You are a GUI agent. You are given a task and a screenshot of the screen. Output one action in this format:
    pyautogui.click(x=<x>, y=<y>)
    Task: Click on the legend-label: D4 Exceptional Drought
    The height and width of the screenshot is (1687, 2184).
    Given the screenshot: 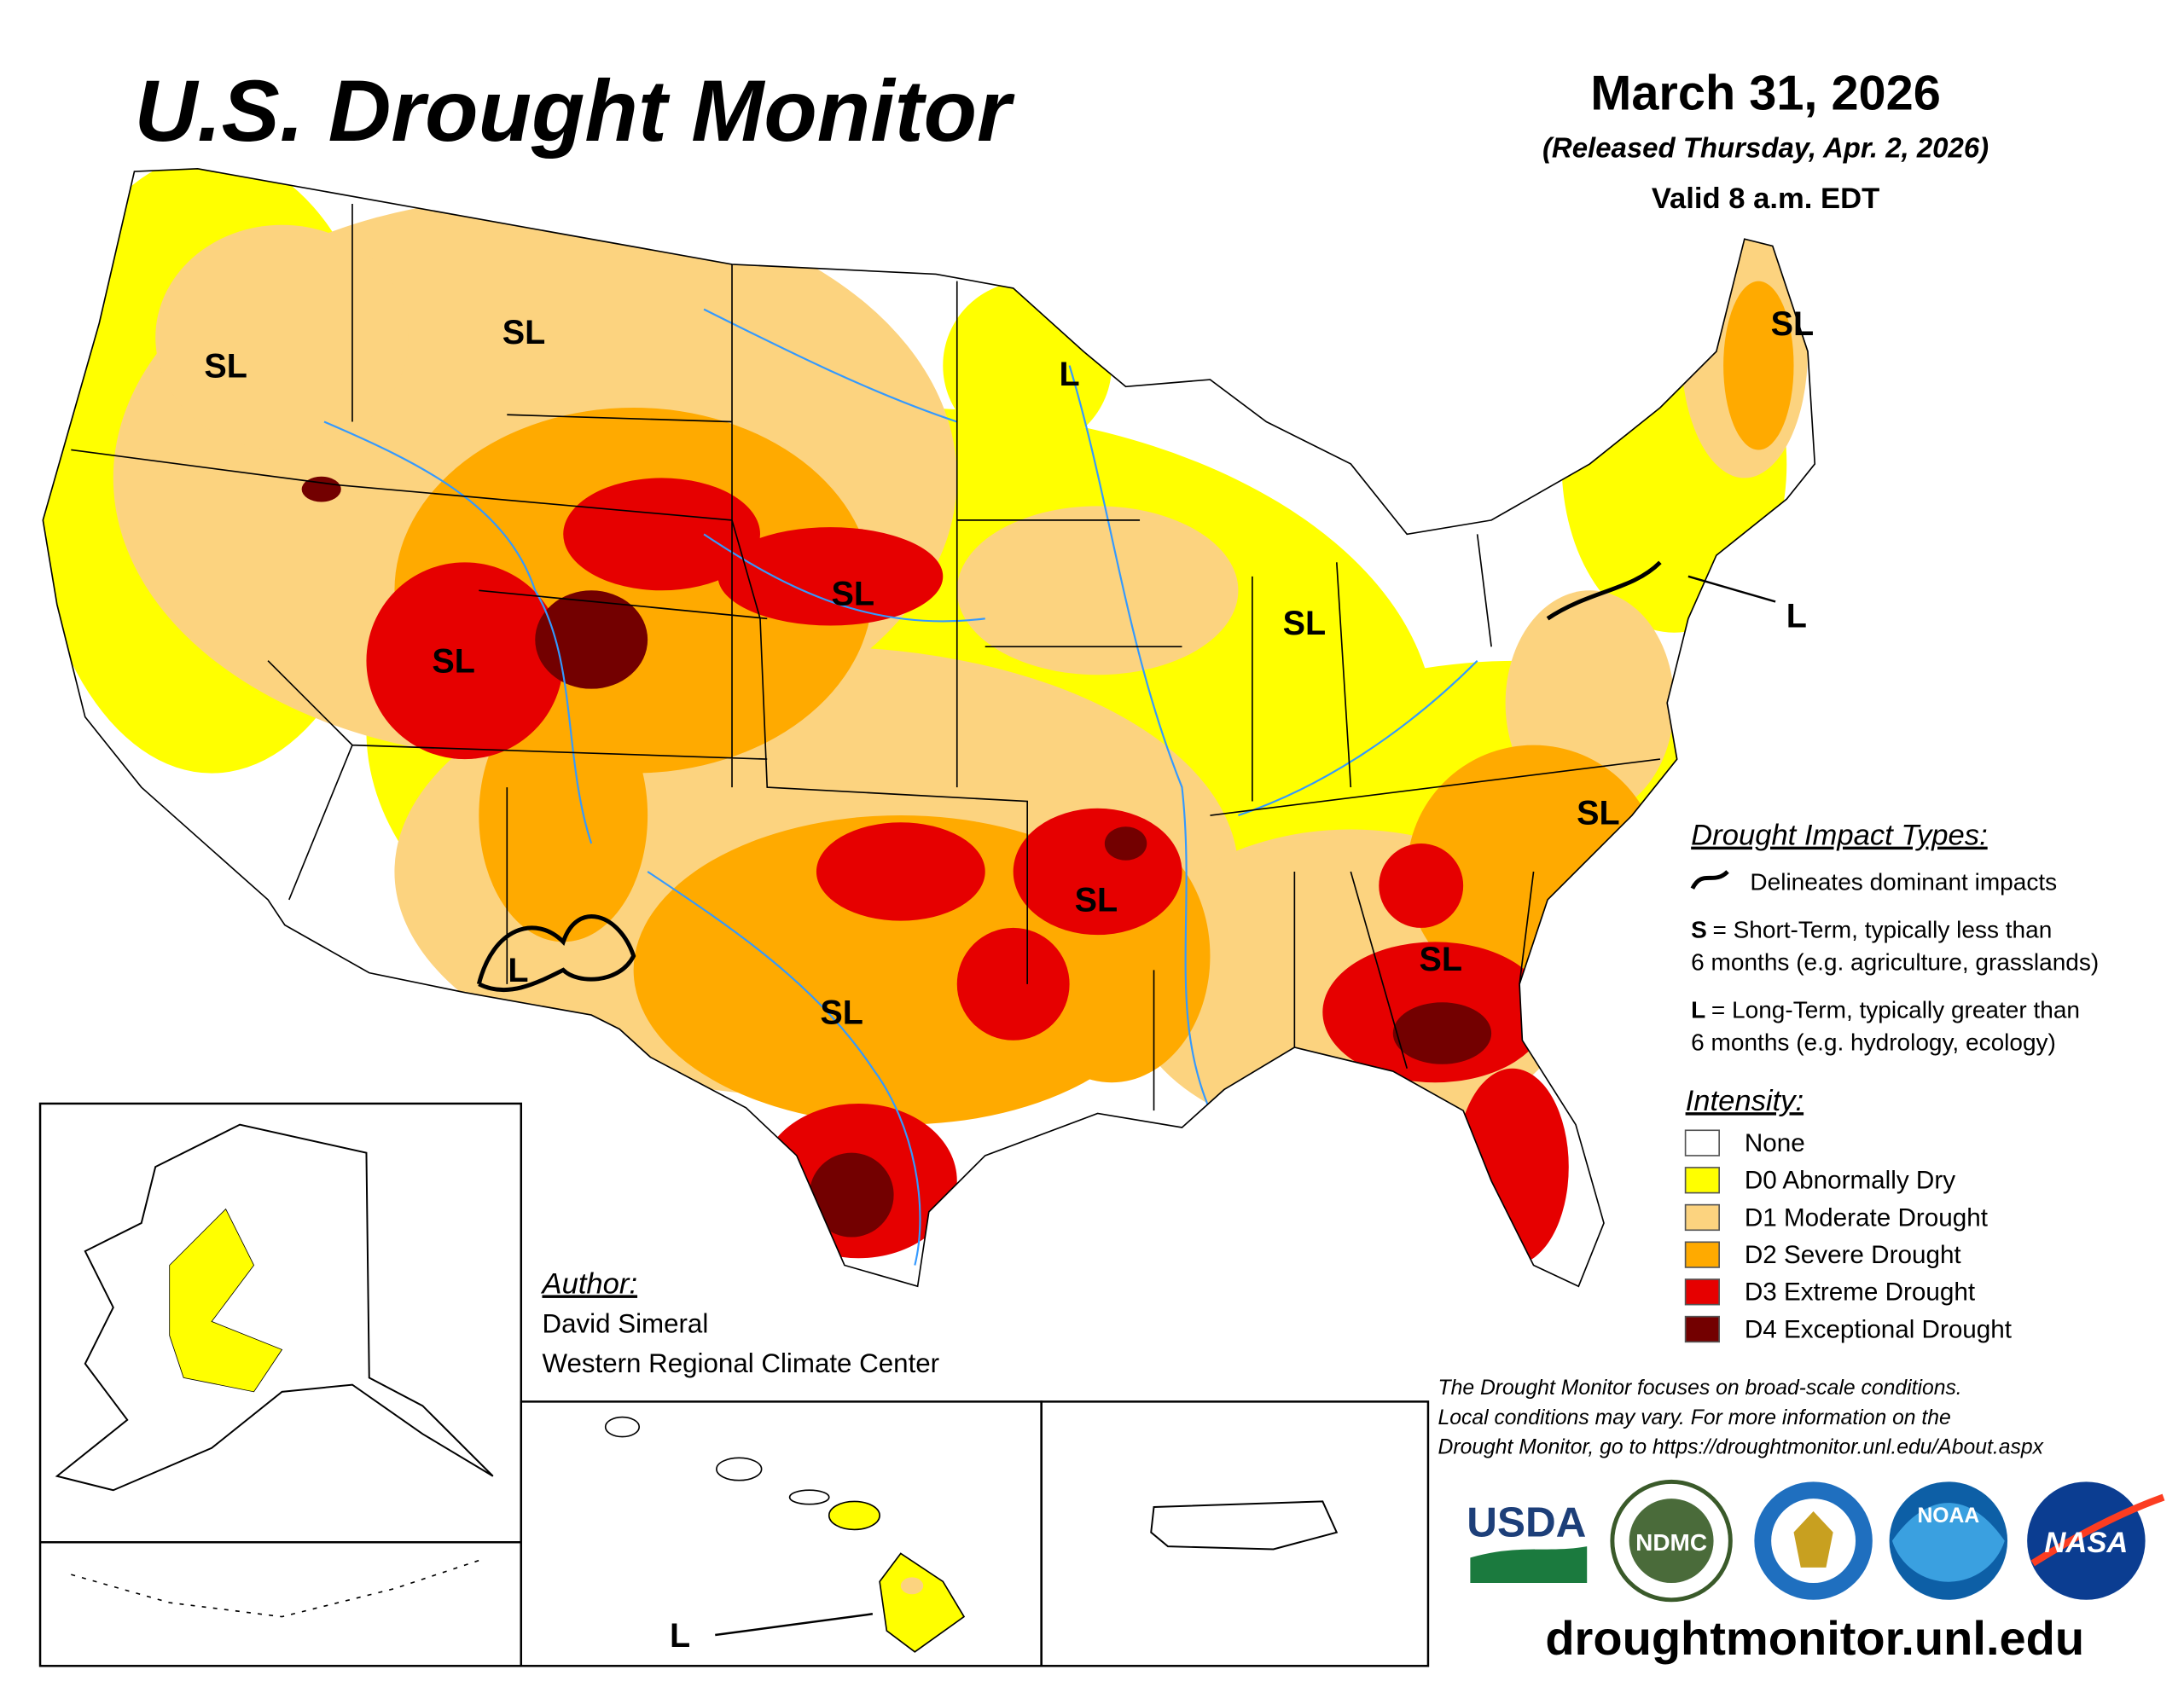 What is the action you would take?
    pyautogui.click(x=1879, y=1329)
    